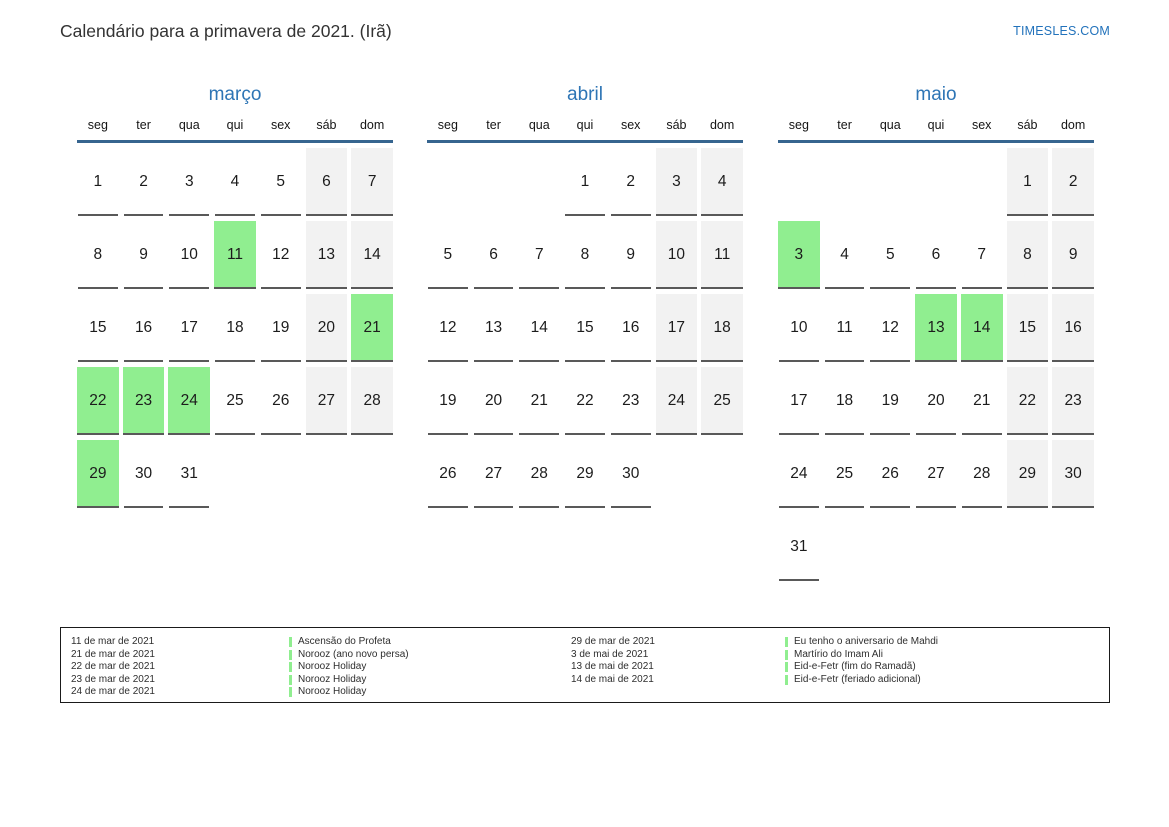 The height and width of the screenshot is (827, 1169). I want to click on day-number: 28, so click(372, 400).